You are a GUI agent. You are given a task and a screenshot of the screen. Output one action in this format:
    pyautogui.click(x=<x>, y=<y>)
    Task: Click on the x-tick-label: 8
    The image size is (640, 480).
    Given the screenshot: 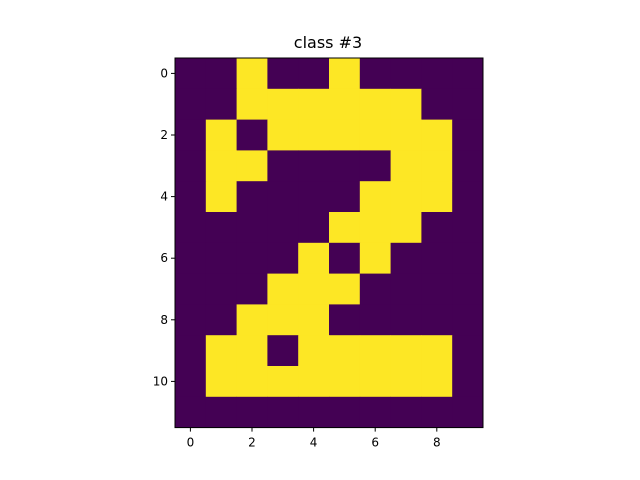 What is the action you would take?
    pyautogui.click(x=437, y=443)
    